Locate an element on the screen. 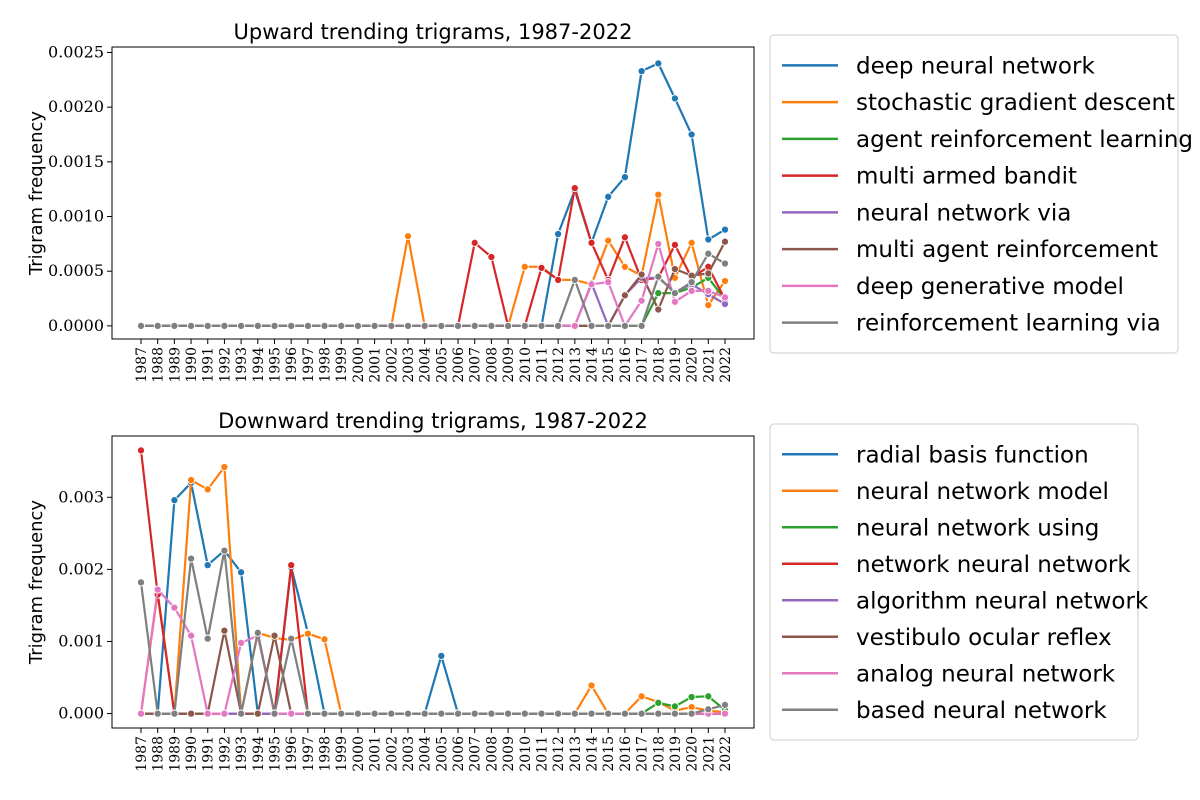 The image size is (1200, 800). x-tick-label: 1999 is located at coordinates (342, 754).